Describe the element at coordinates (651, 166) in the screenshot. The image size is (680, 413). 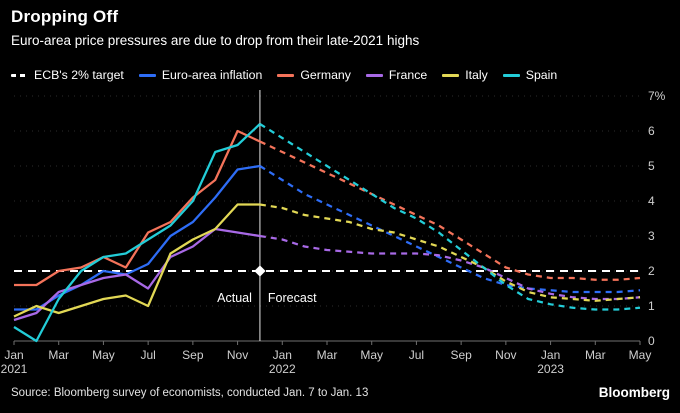
I see `svg-text: 5` at that location.